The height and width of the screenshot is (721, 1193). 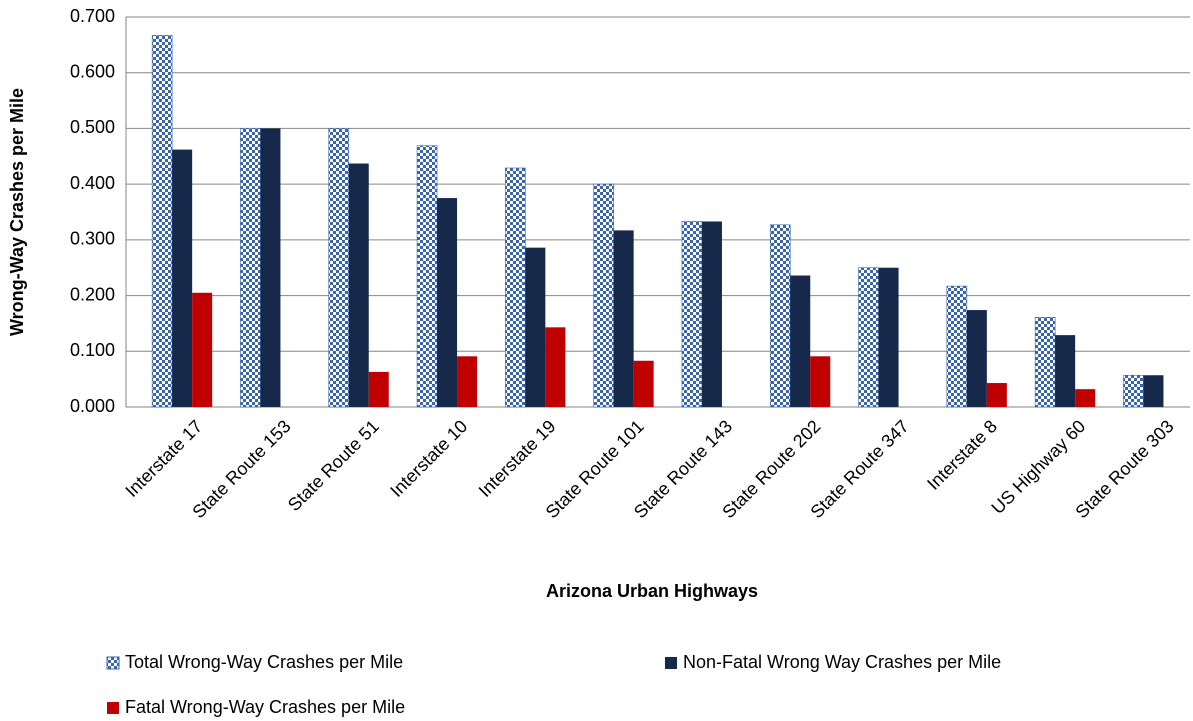 I want to click on y-tick-label: 0.600, so click(x=92, y=71).